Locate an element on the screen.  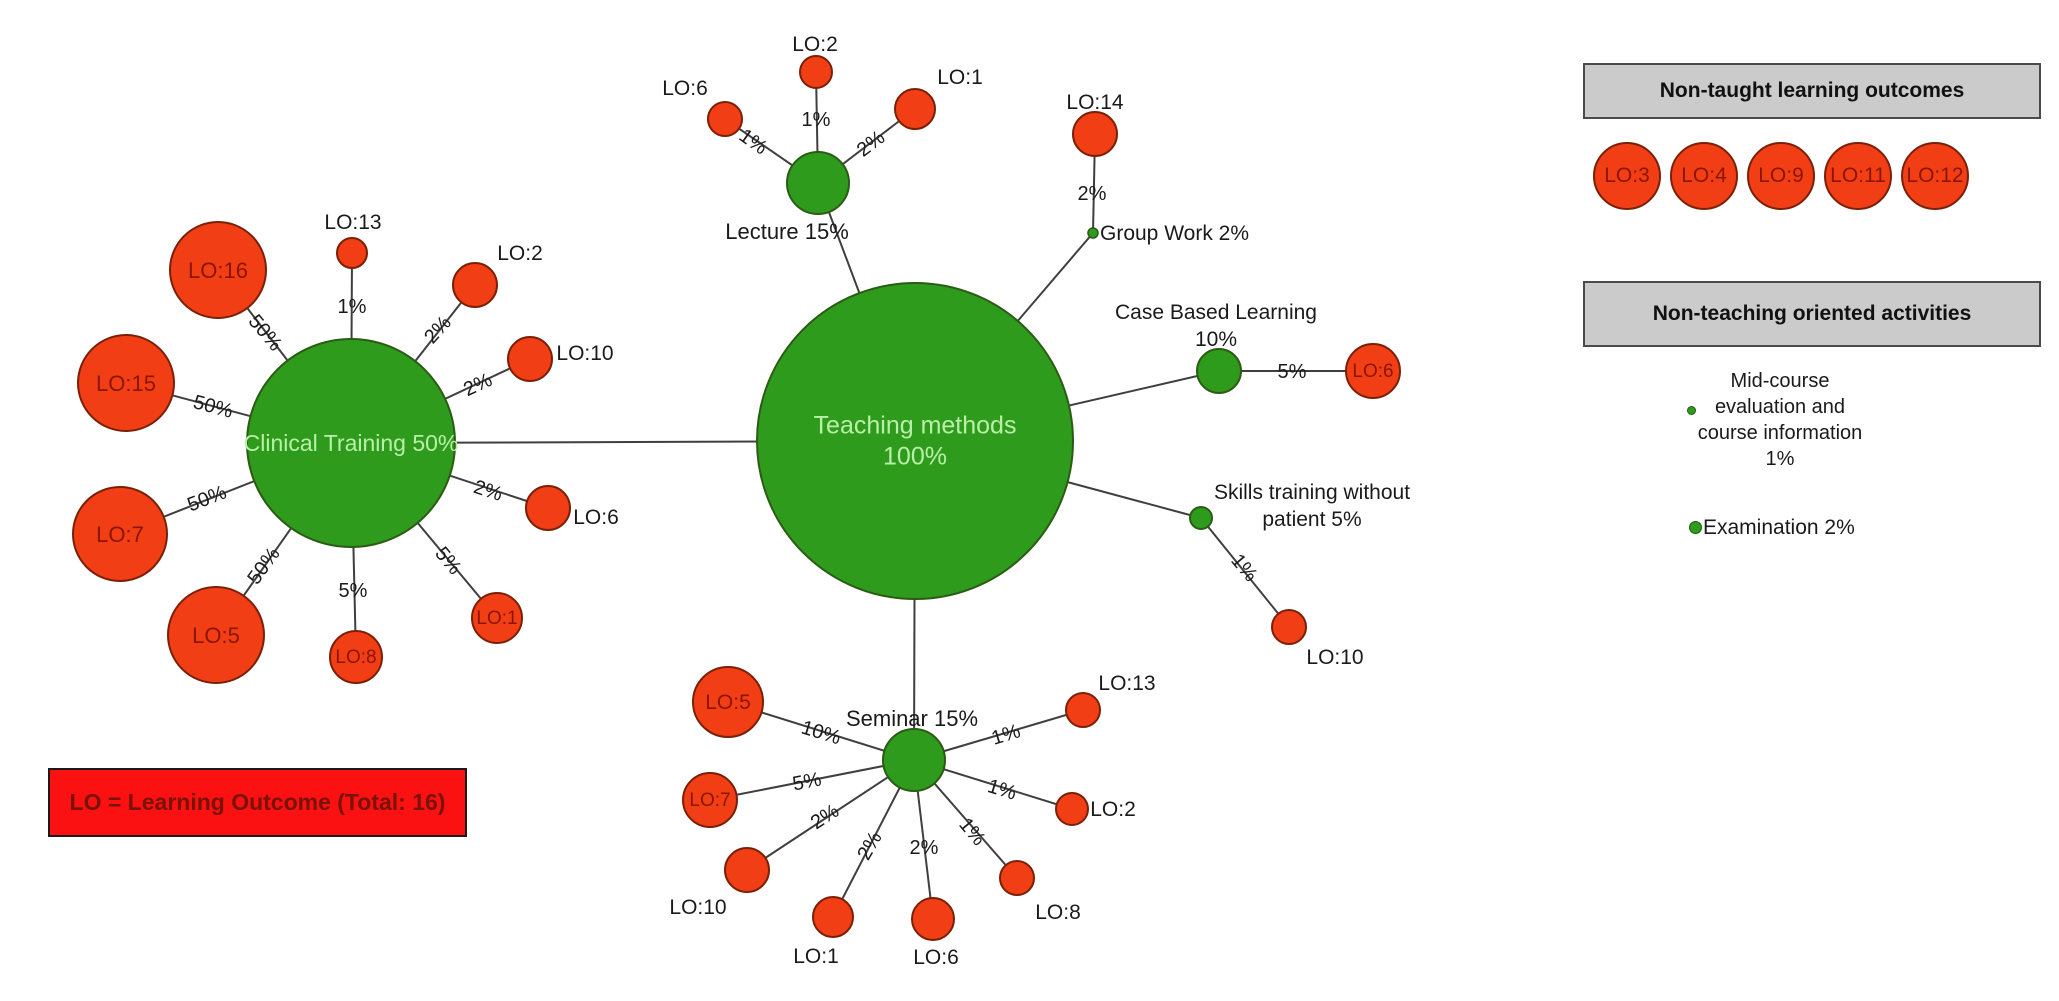
node-circle-lo14 is located at coordinates (1095, 134).